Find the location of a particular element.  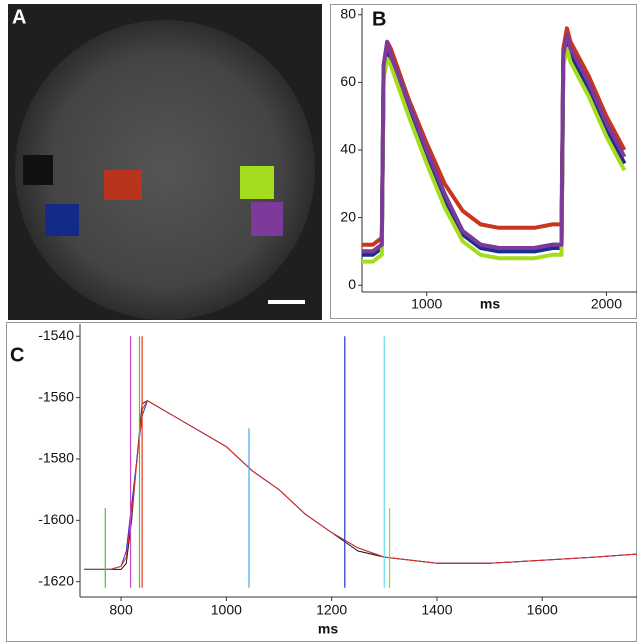

x-tick-label: 1600 is located at coordinates (542, 610).